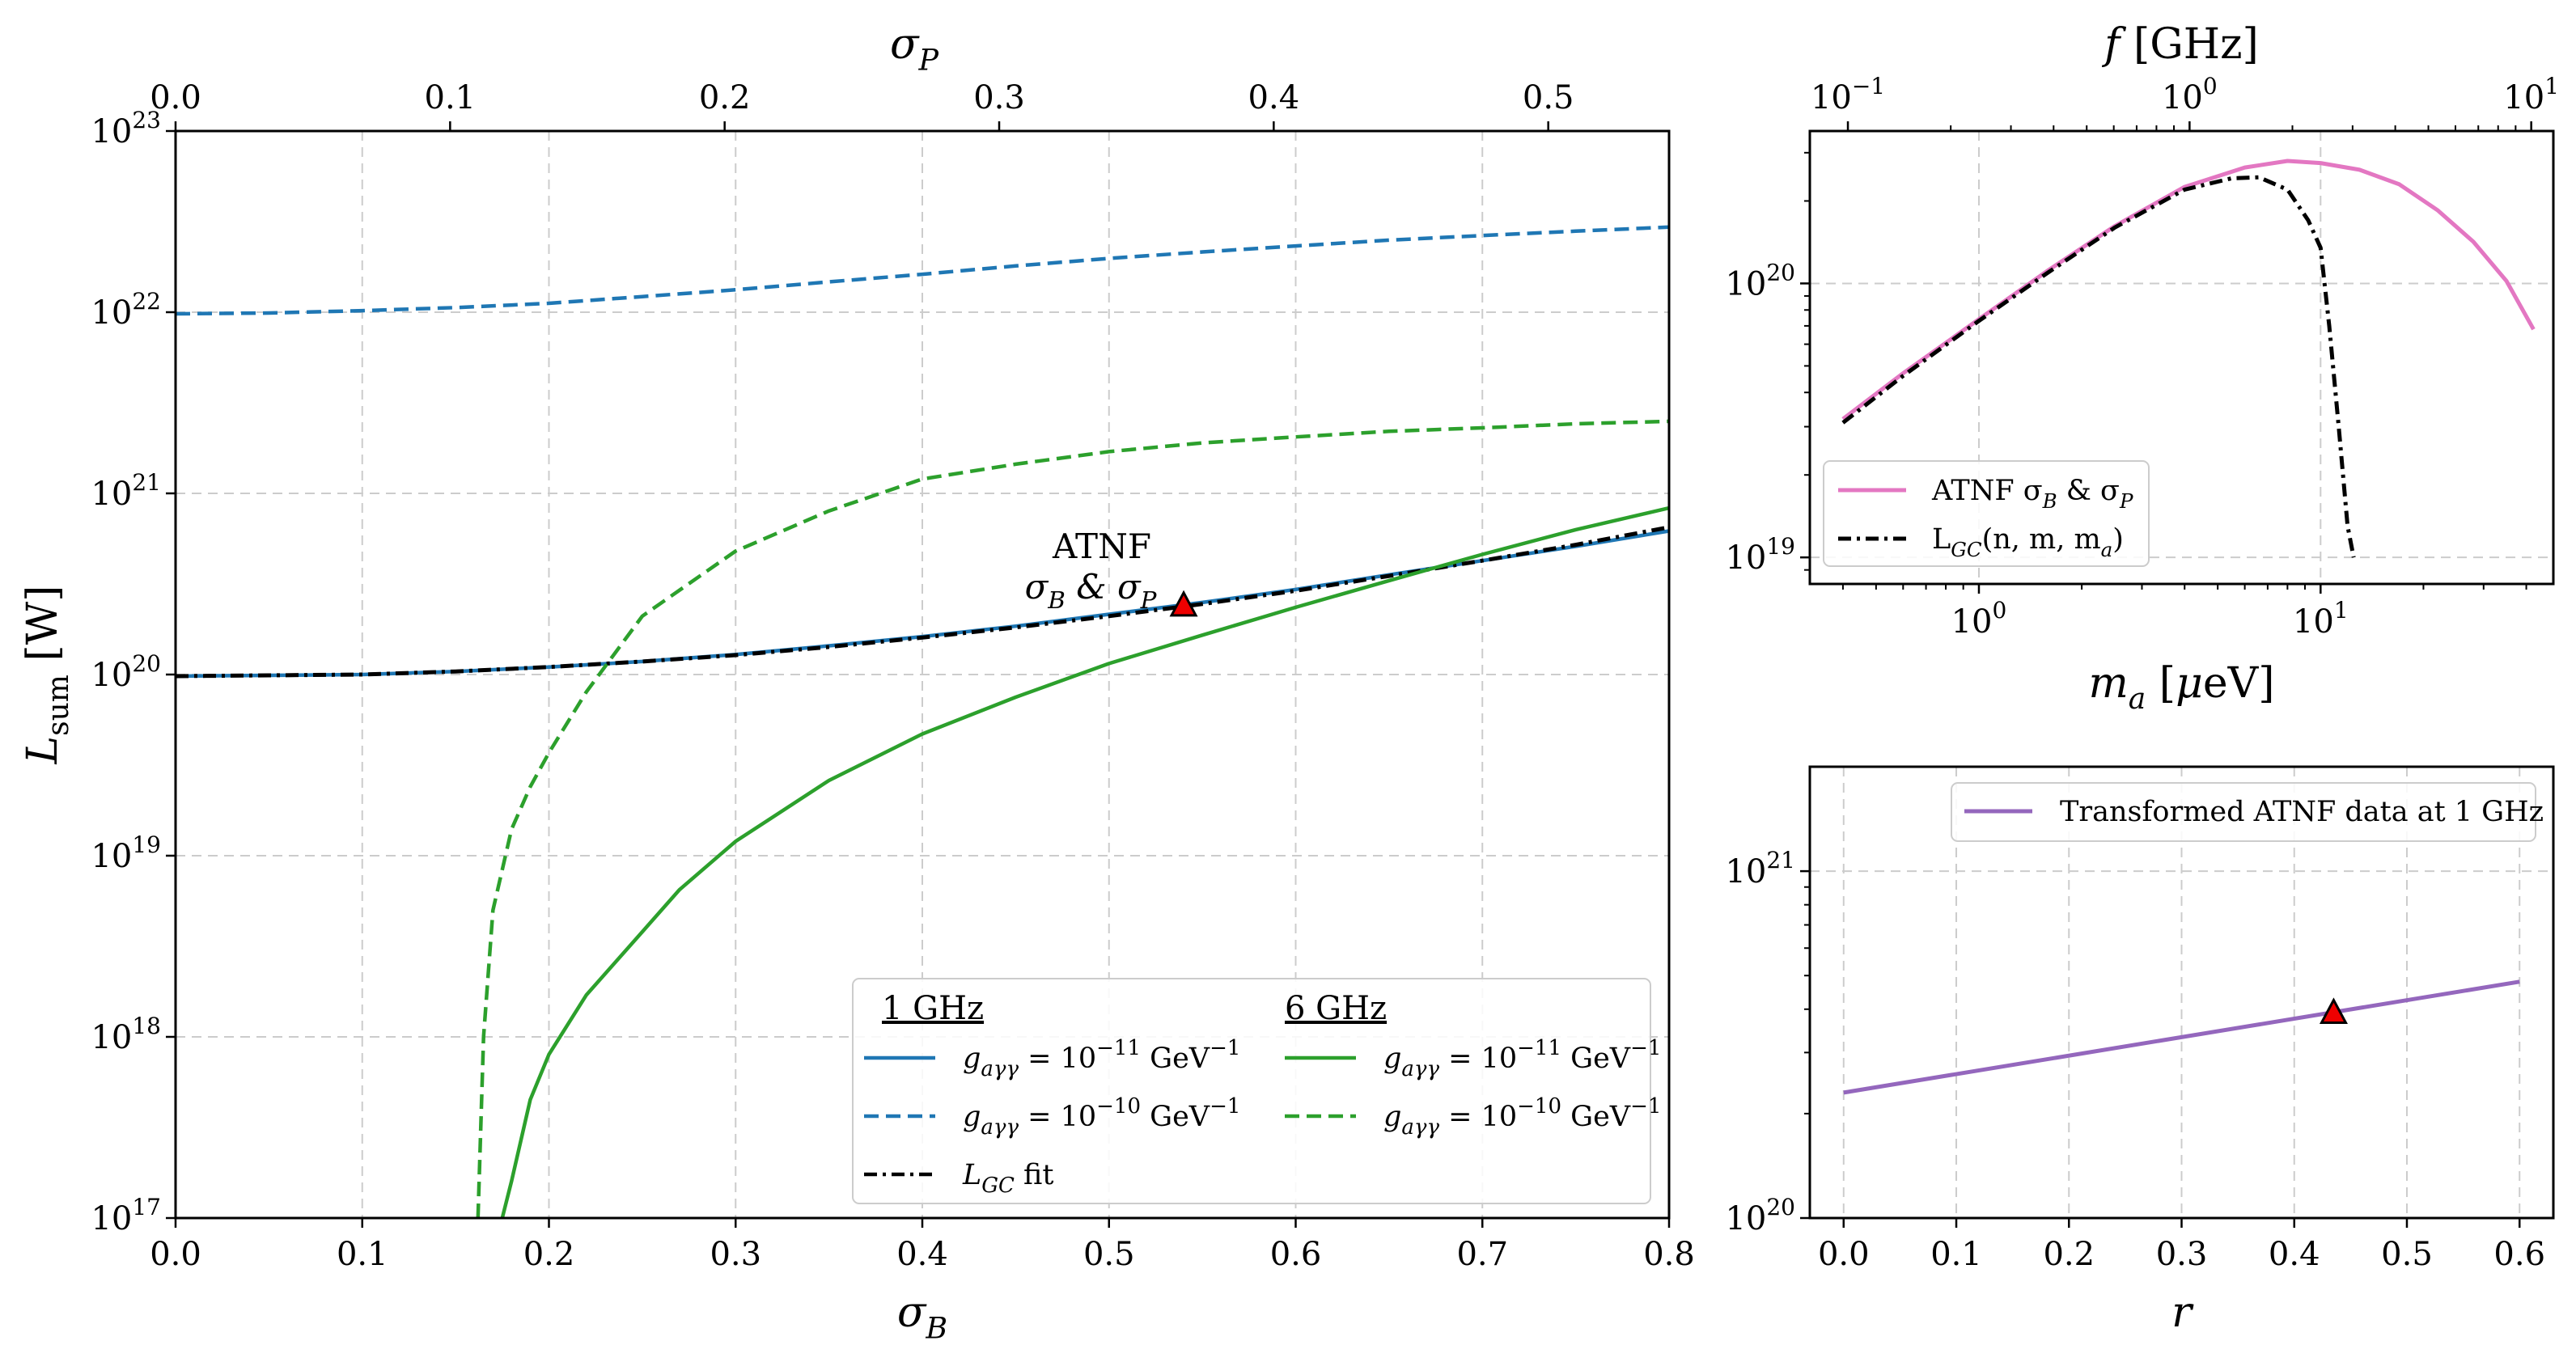 The image size is (2576, 1362). I want to click on legend-entry-label: LGC(n, m, ma), so click(2028, 542).